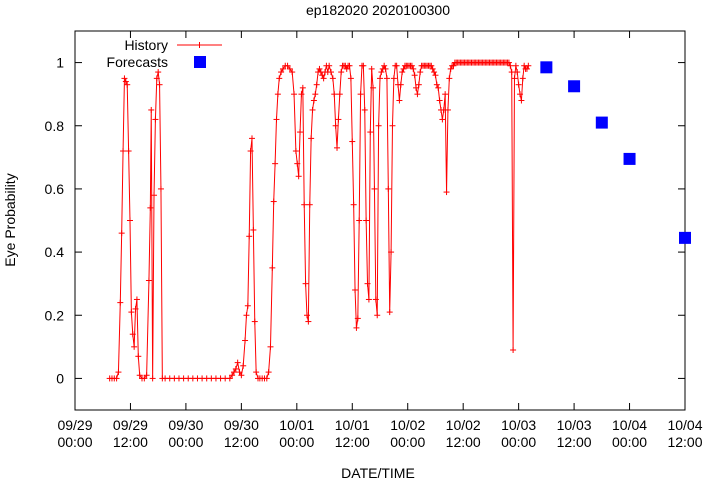 The image size is (705, 482). What do you see at coordinates (164, 53) in the screenshot?
I see `legend: History Forecasts` at bounding box center [164, 53].